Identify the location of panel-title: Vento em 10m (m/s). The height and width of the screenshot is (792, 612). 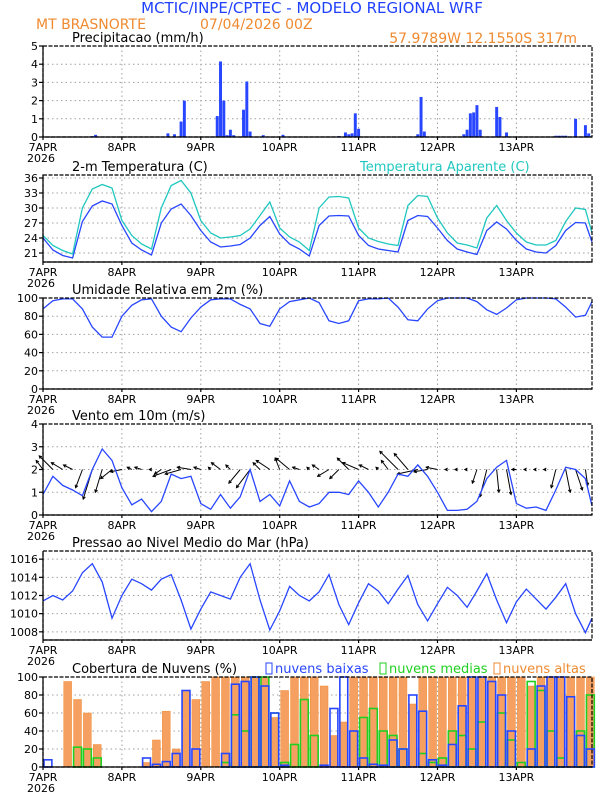
(138, 416).